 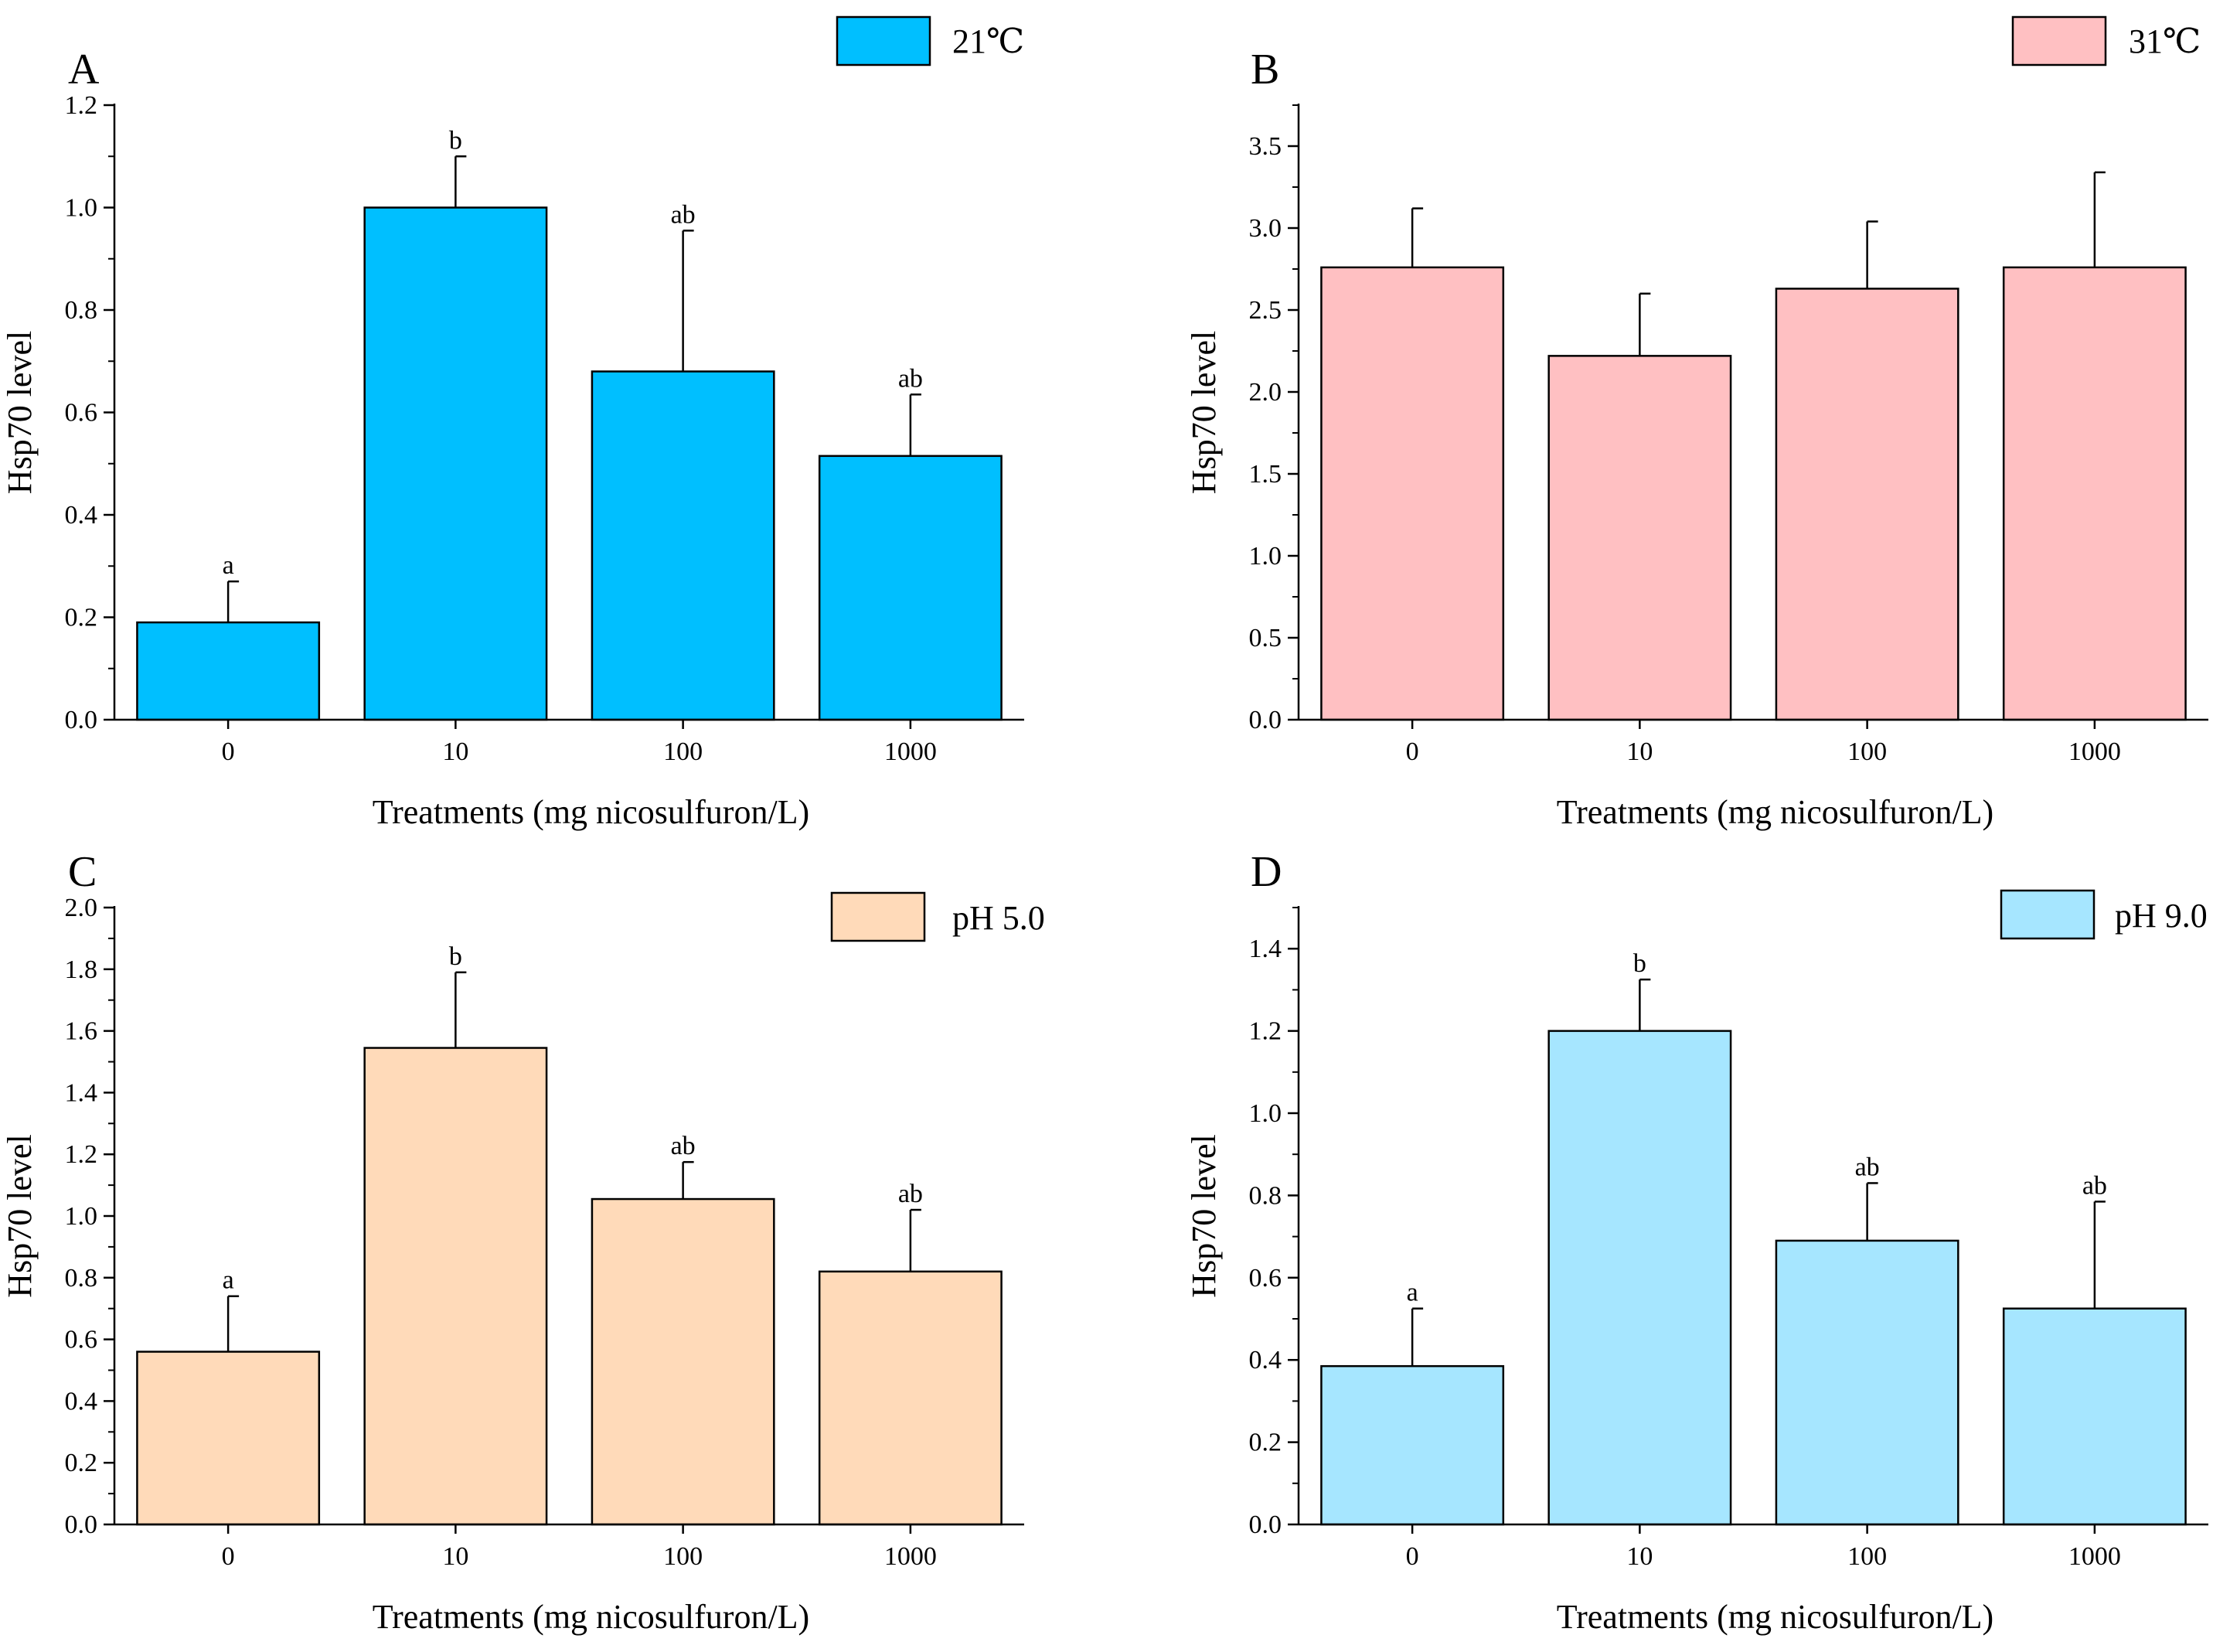 I want to click on legend-label: pH 9.0, so click(x=2161, y=916).